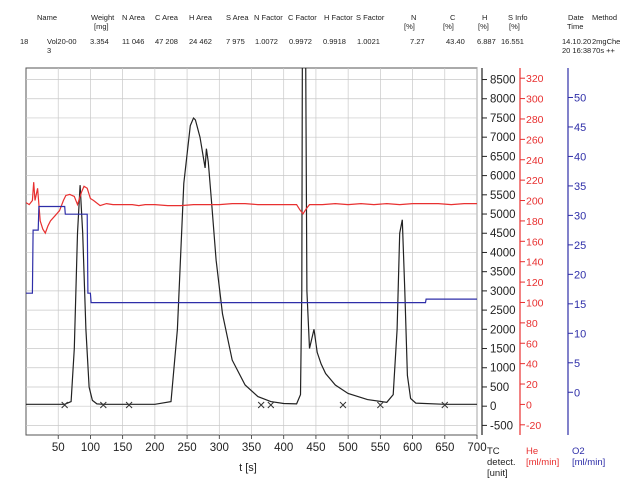 This screenshot has height=504, width=622. What do you see at coordinates (501, 462) in the screenshot?
I see `tcd-axis-title-line: detect.` at bounding box center [501, 462].